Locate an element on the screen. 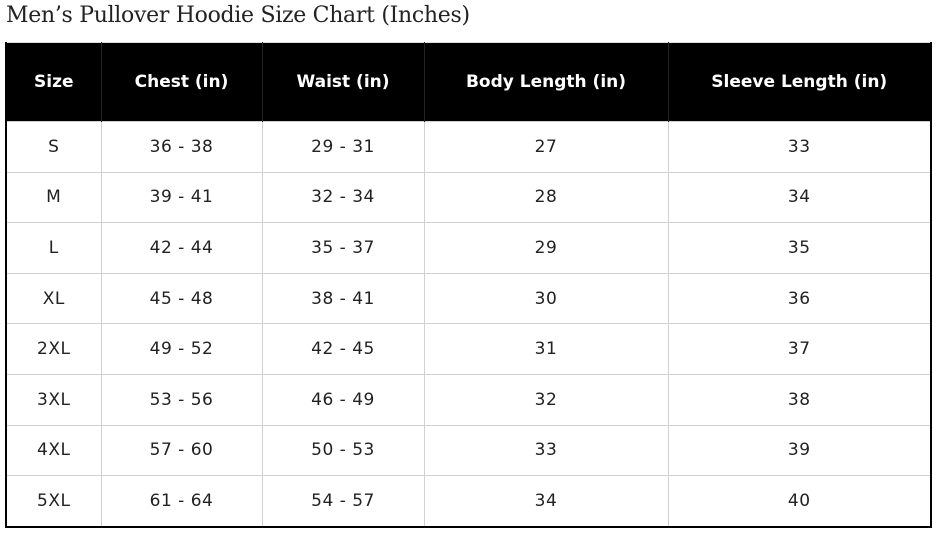 The width and height of the screenshot is (937, 548). table-cell: S is located at coordinates (54, 147).